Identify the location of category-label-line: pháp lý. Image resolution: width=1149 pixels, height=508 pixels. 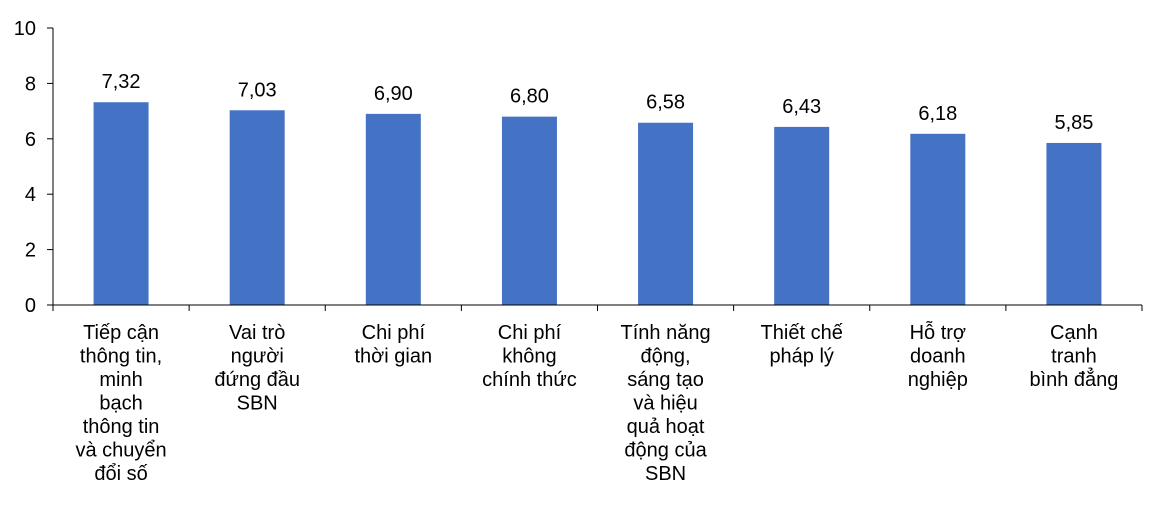
(801, 357).